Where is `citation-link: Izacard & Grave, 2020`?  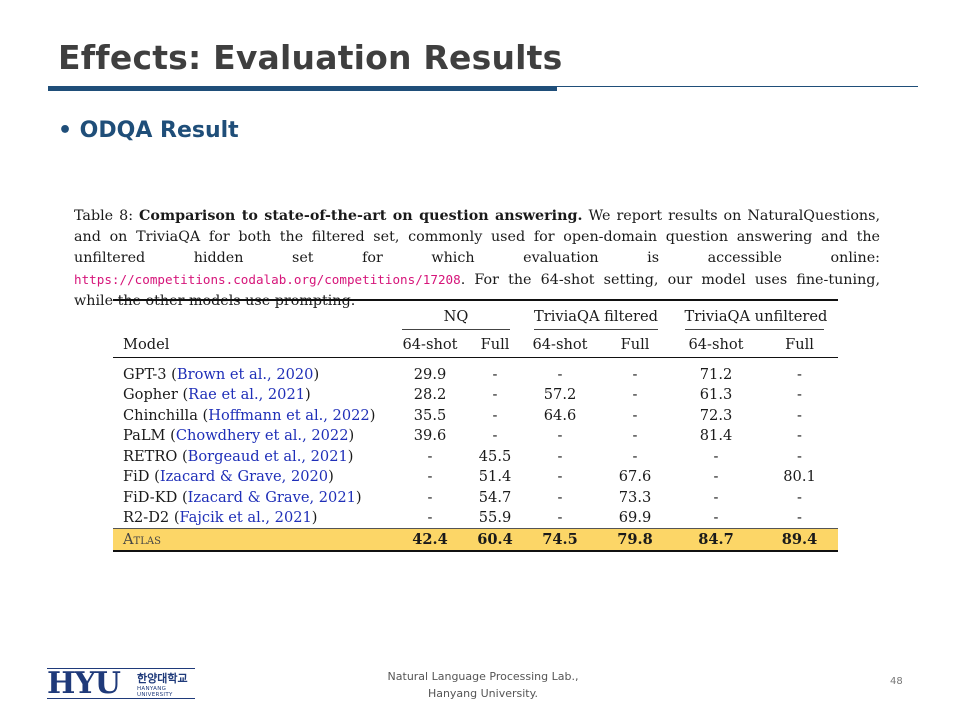
citation-link: Izacard & Grave, 2020 is located at coordinates (244, 477).